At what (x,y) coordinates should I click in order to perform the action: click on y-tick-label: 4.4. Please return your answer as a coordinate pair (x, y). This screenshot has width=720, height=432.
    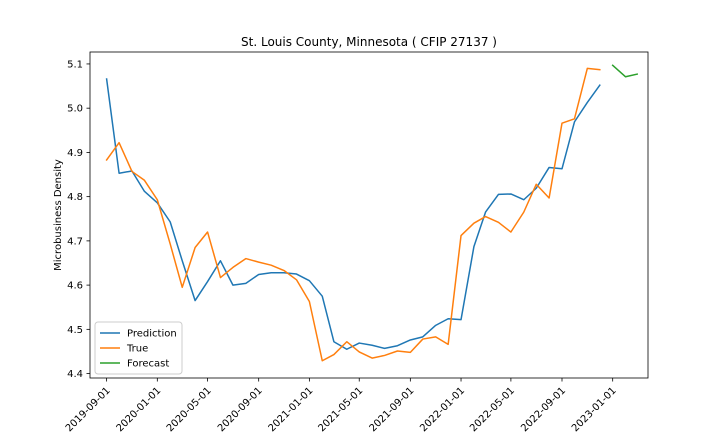
    Looking at the image, I should click on (75, 374).